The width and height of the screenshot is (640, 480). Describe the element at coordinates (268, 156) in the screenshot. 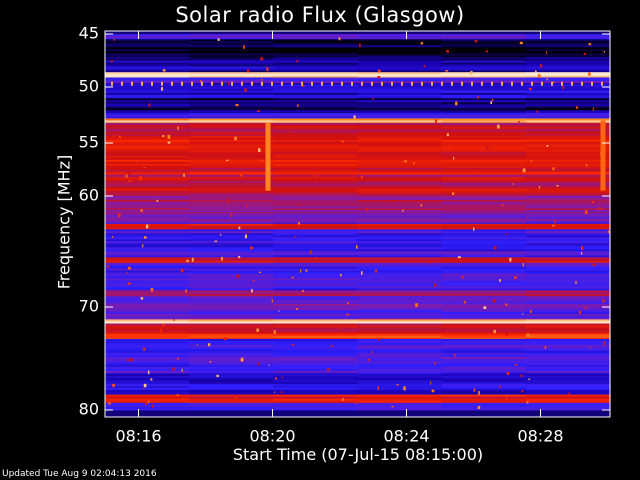

I see `burst-event` at that location.